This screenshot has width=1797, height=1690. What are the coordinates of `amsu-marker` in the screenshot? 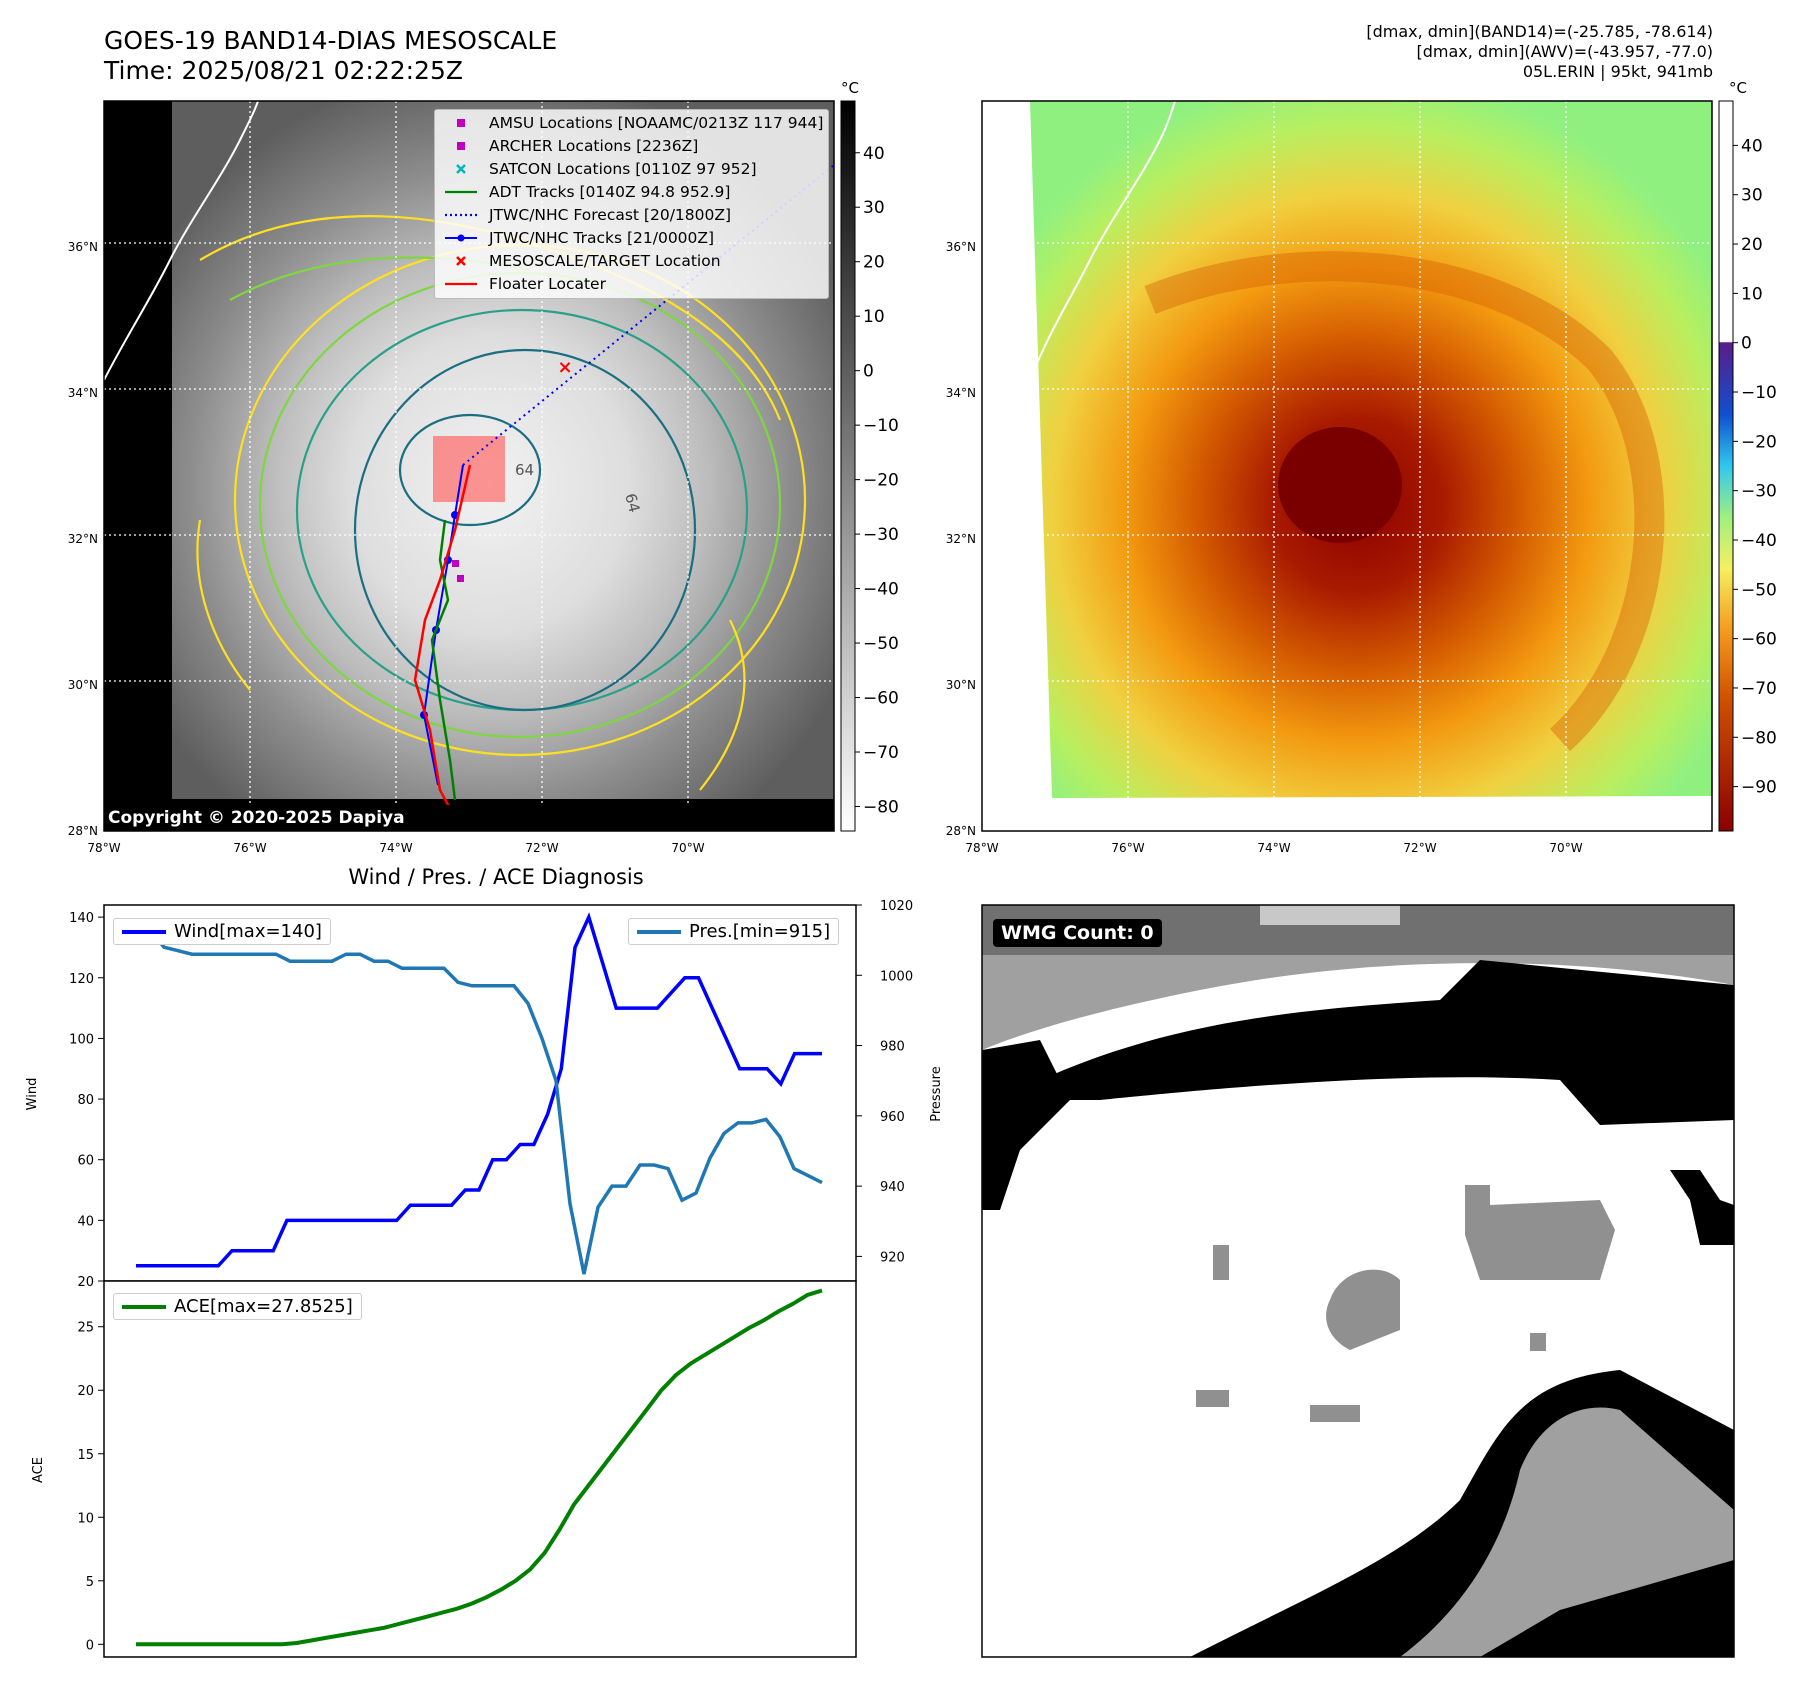 It's located at (455, 563).